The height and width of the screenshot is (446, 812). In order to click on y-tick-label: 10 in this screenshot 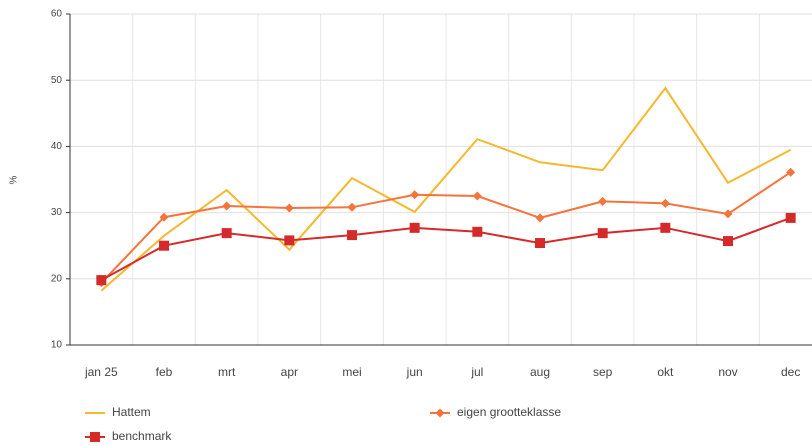, I will do `click(57, 345)`.